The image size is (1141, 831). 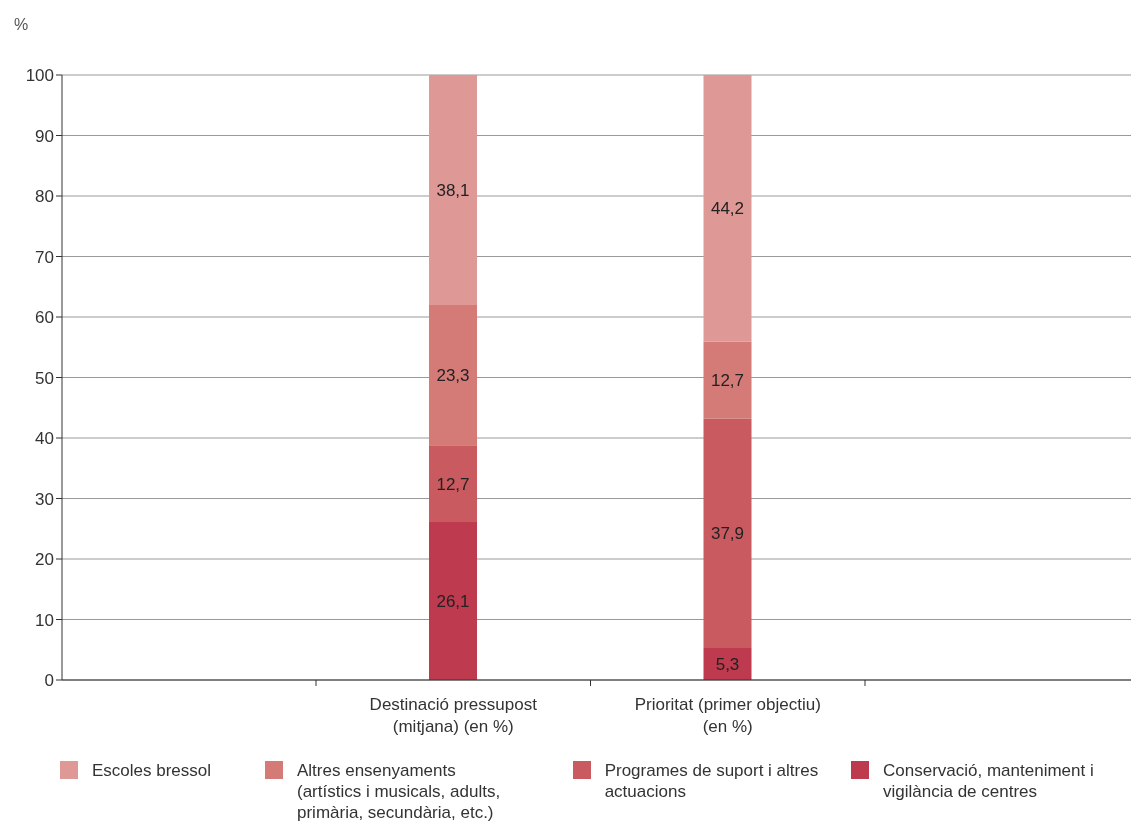 I want to click on y-tick-label: 0, so click(x=49, y=681).